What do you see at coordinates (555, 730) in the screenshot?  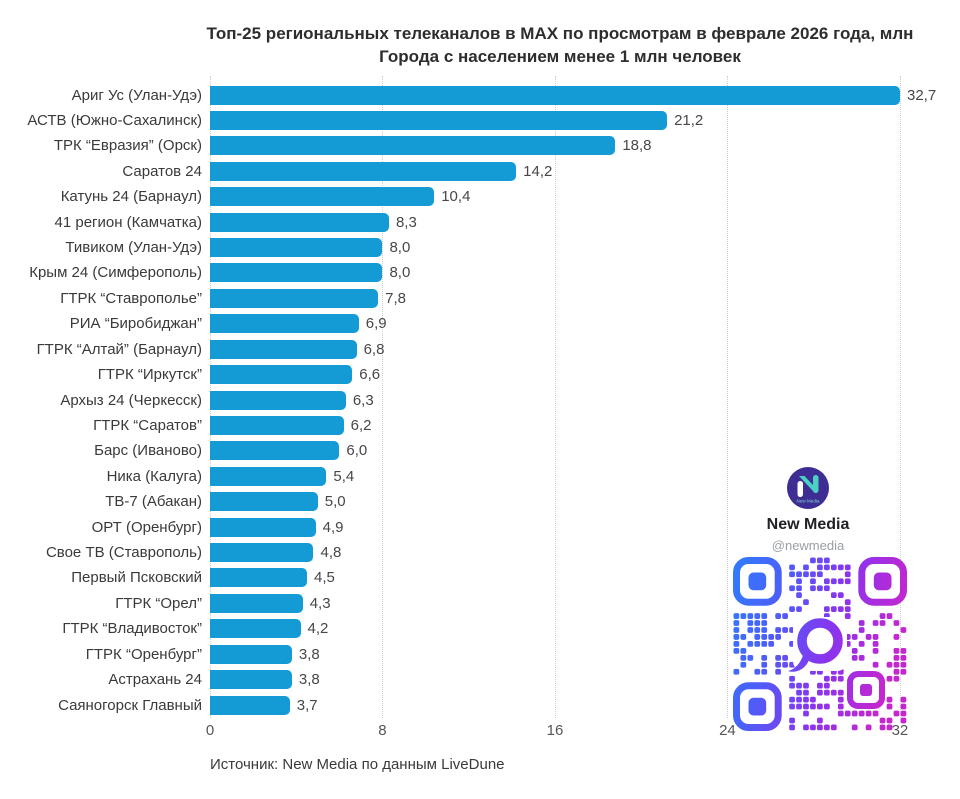 I see `x-tick-label: 16` at bounding box center [555, 730].